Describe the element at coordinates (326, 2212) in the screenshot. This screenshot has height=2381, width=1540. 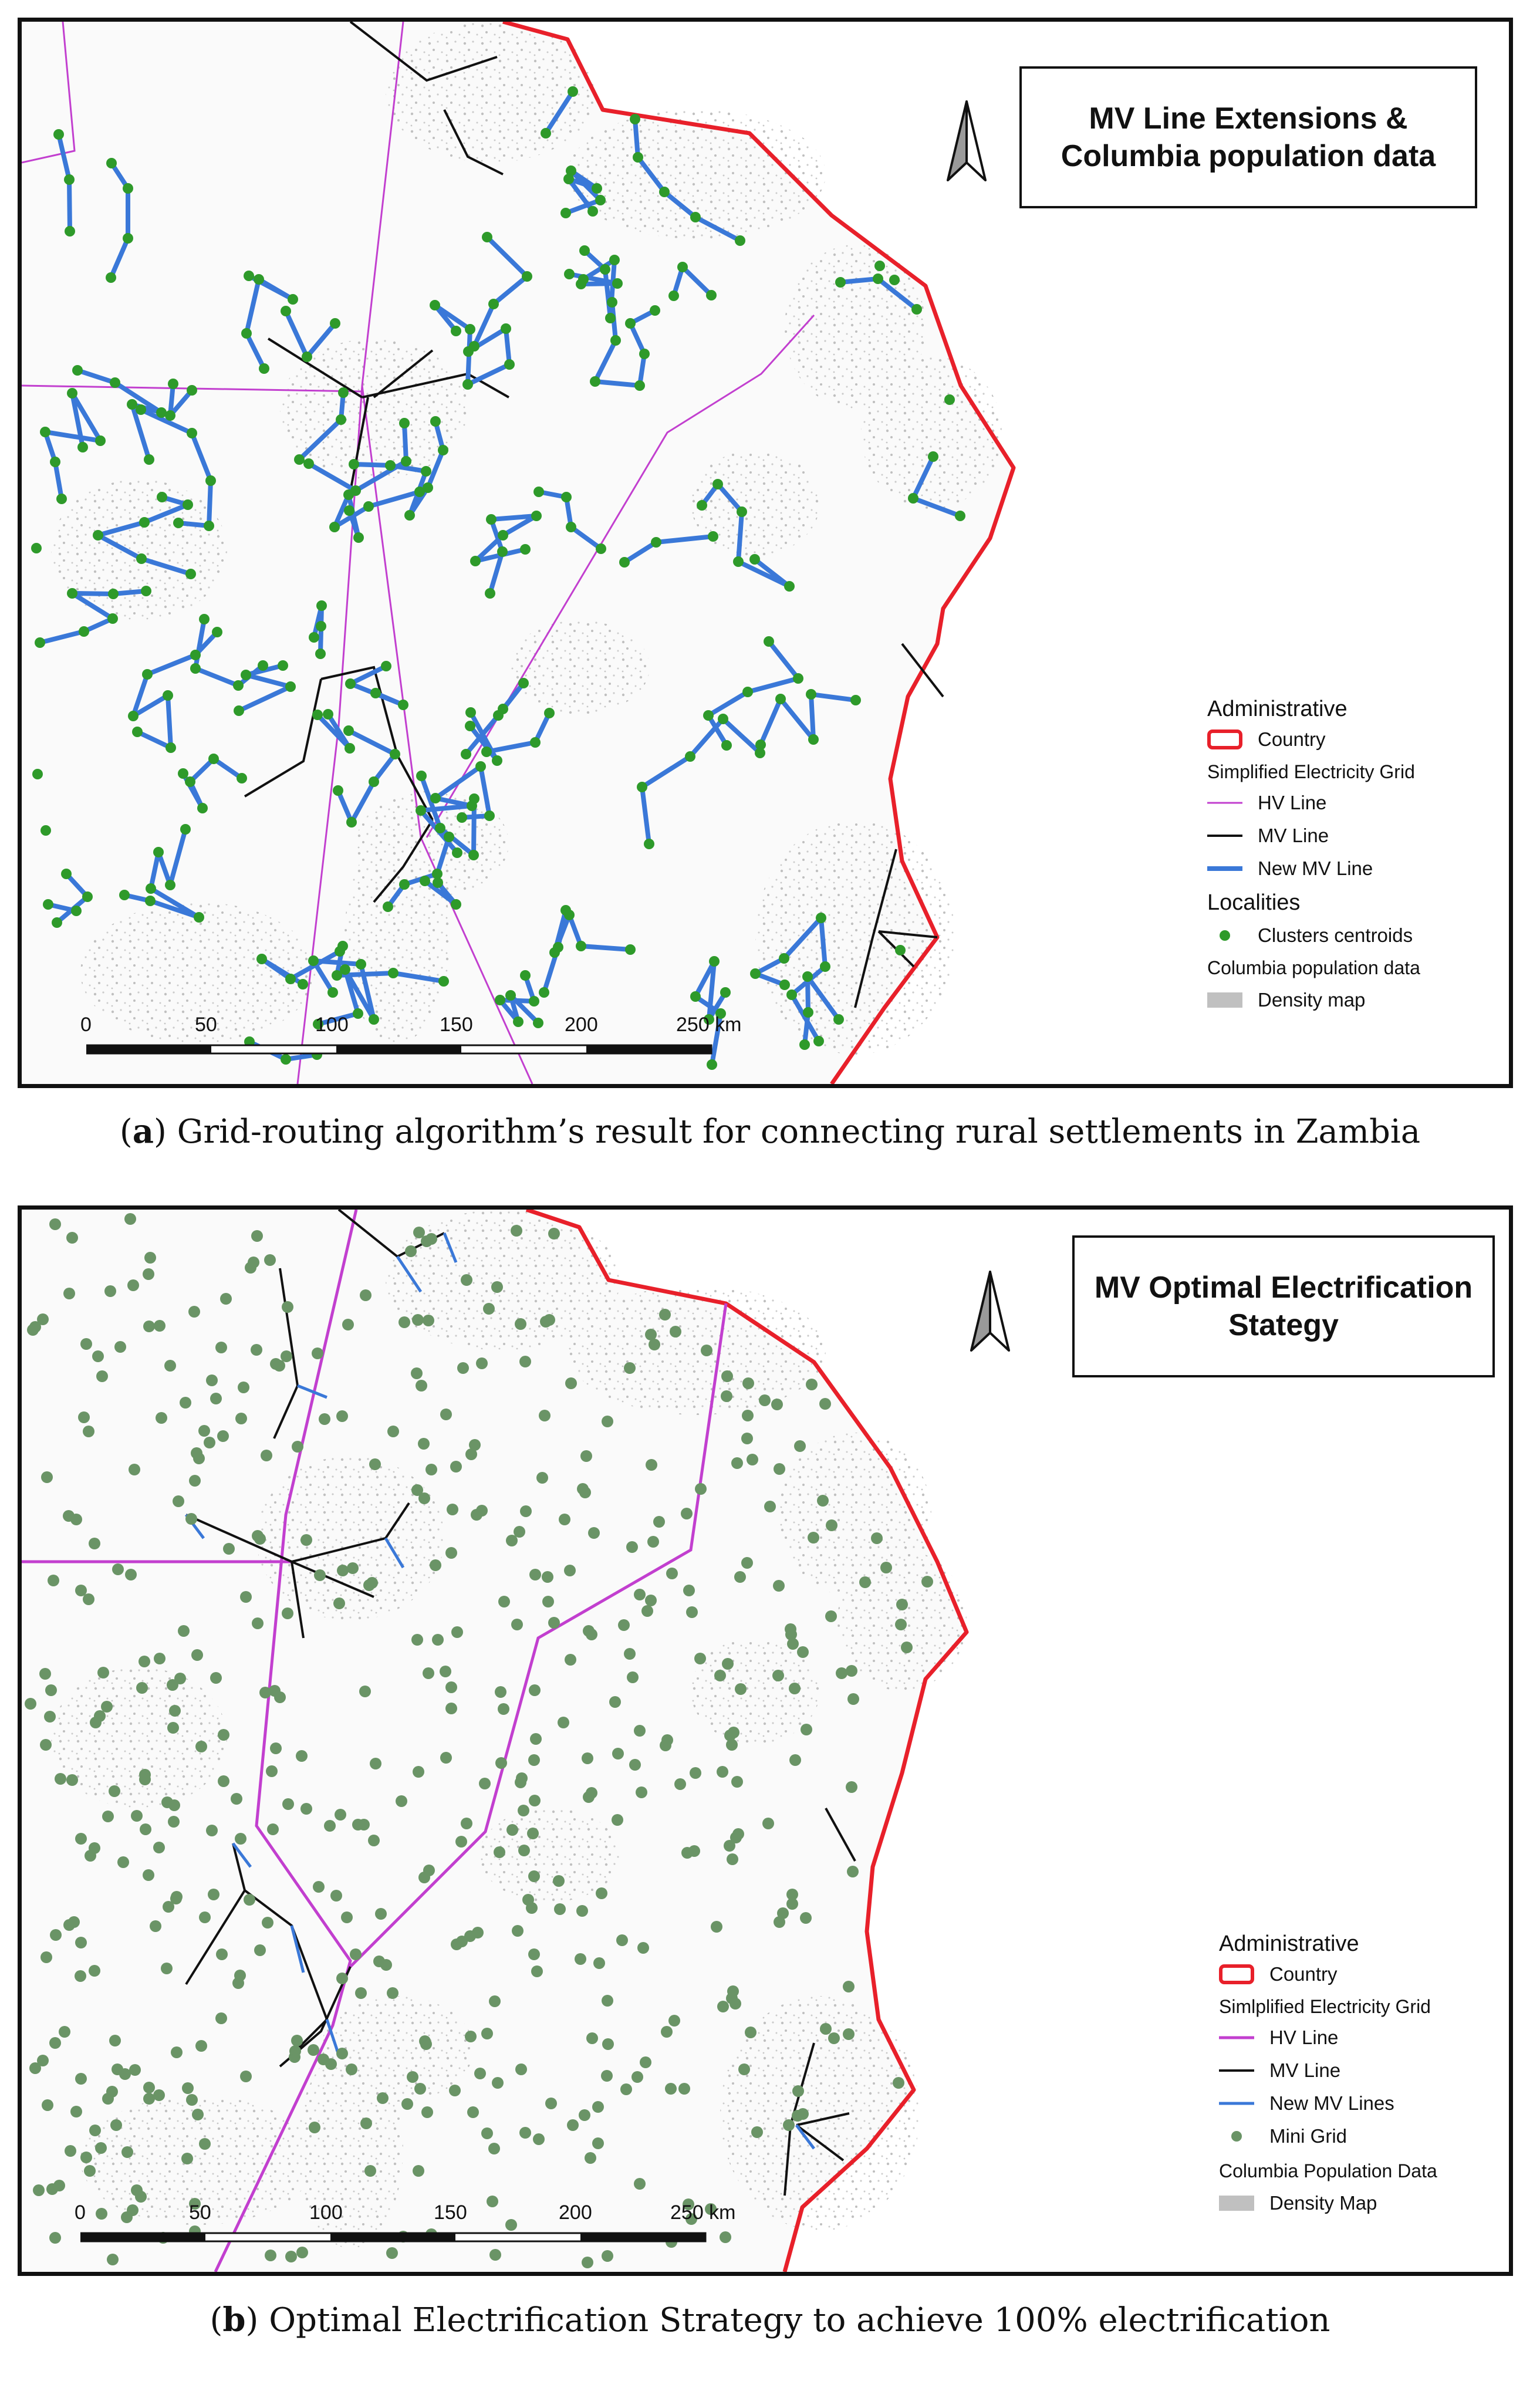
I see `scale-tick: 100` at that location.